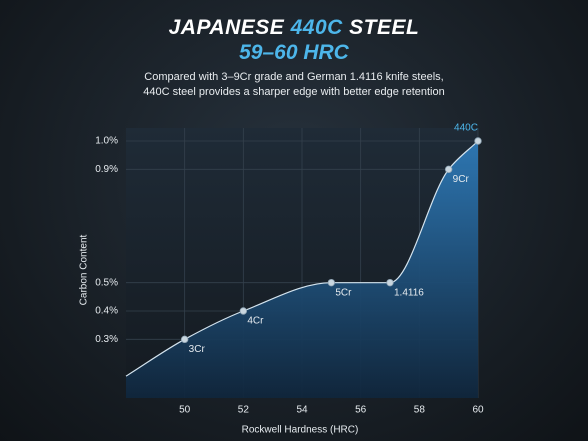 The height and width of the screenshot is (441, 588). I want to click on y-tick-label: 0.3%, so click(106, 339).